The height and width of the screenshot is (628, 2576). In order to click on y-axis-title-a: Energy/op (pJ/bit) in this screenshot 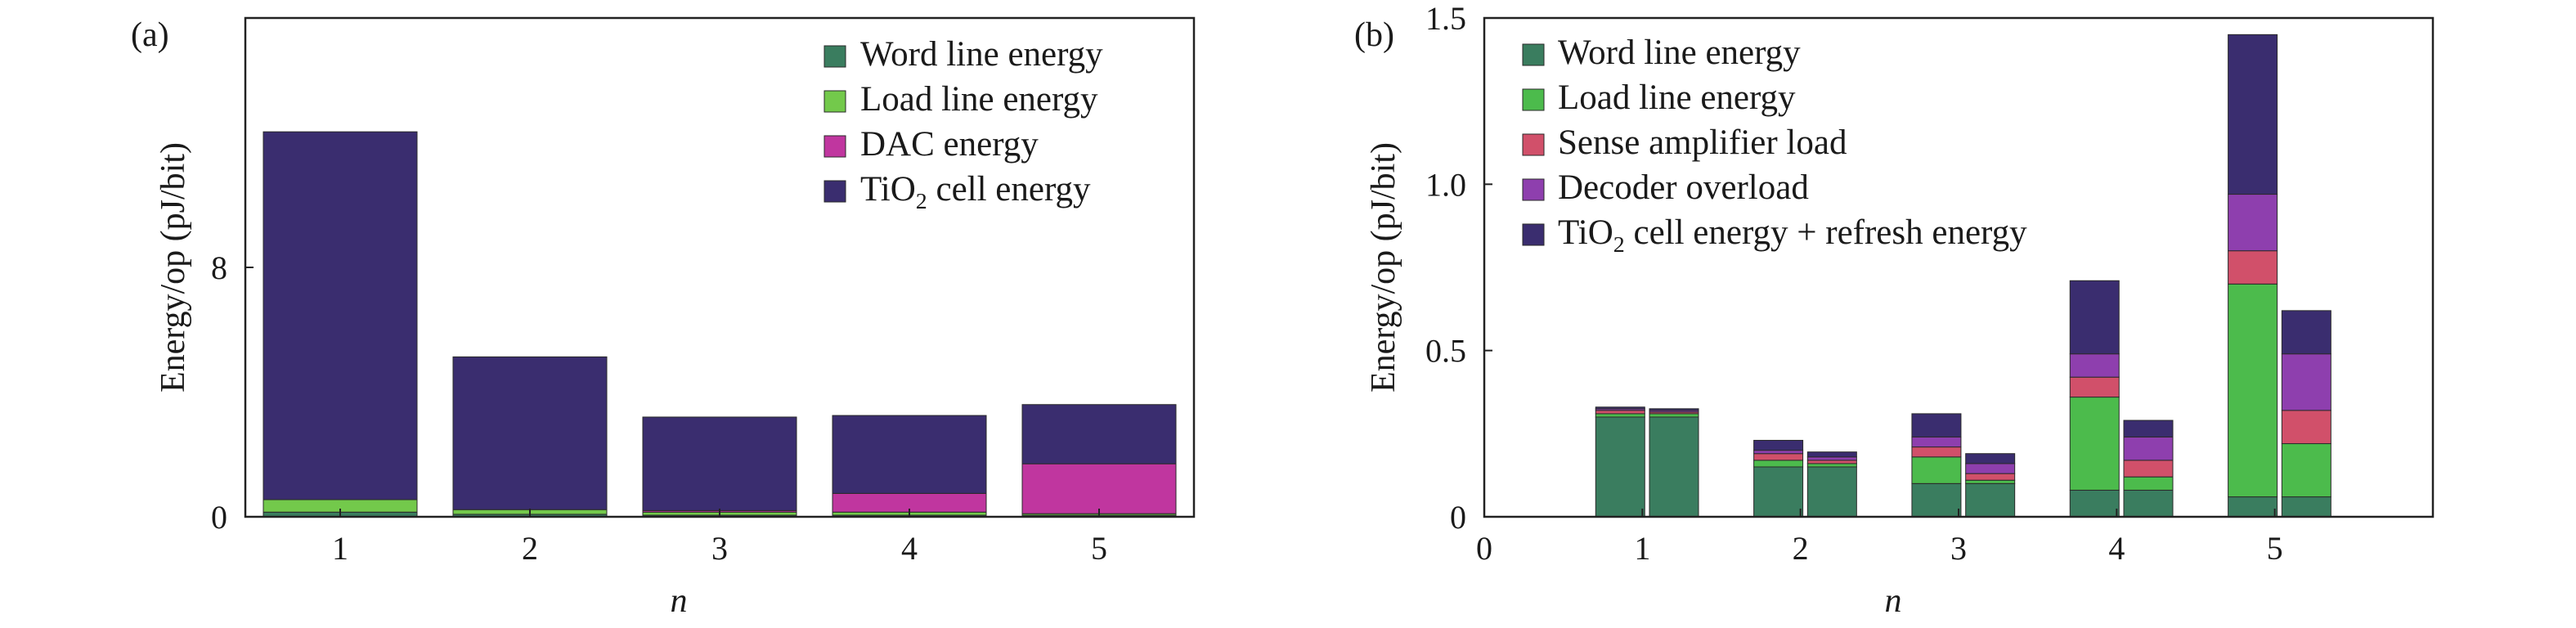, I will do `click(174, 267)`.